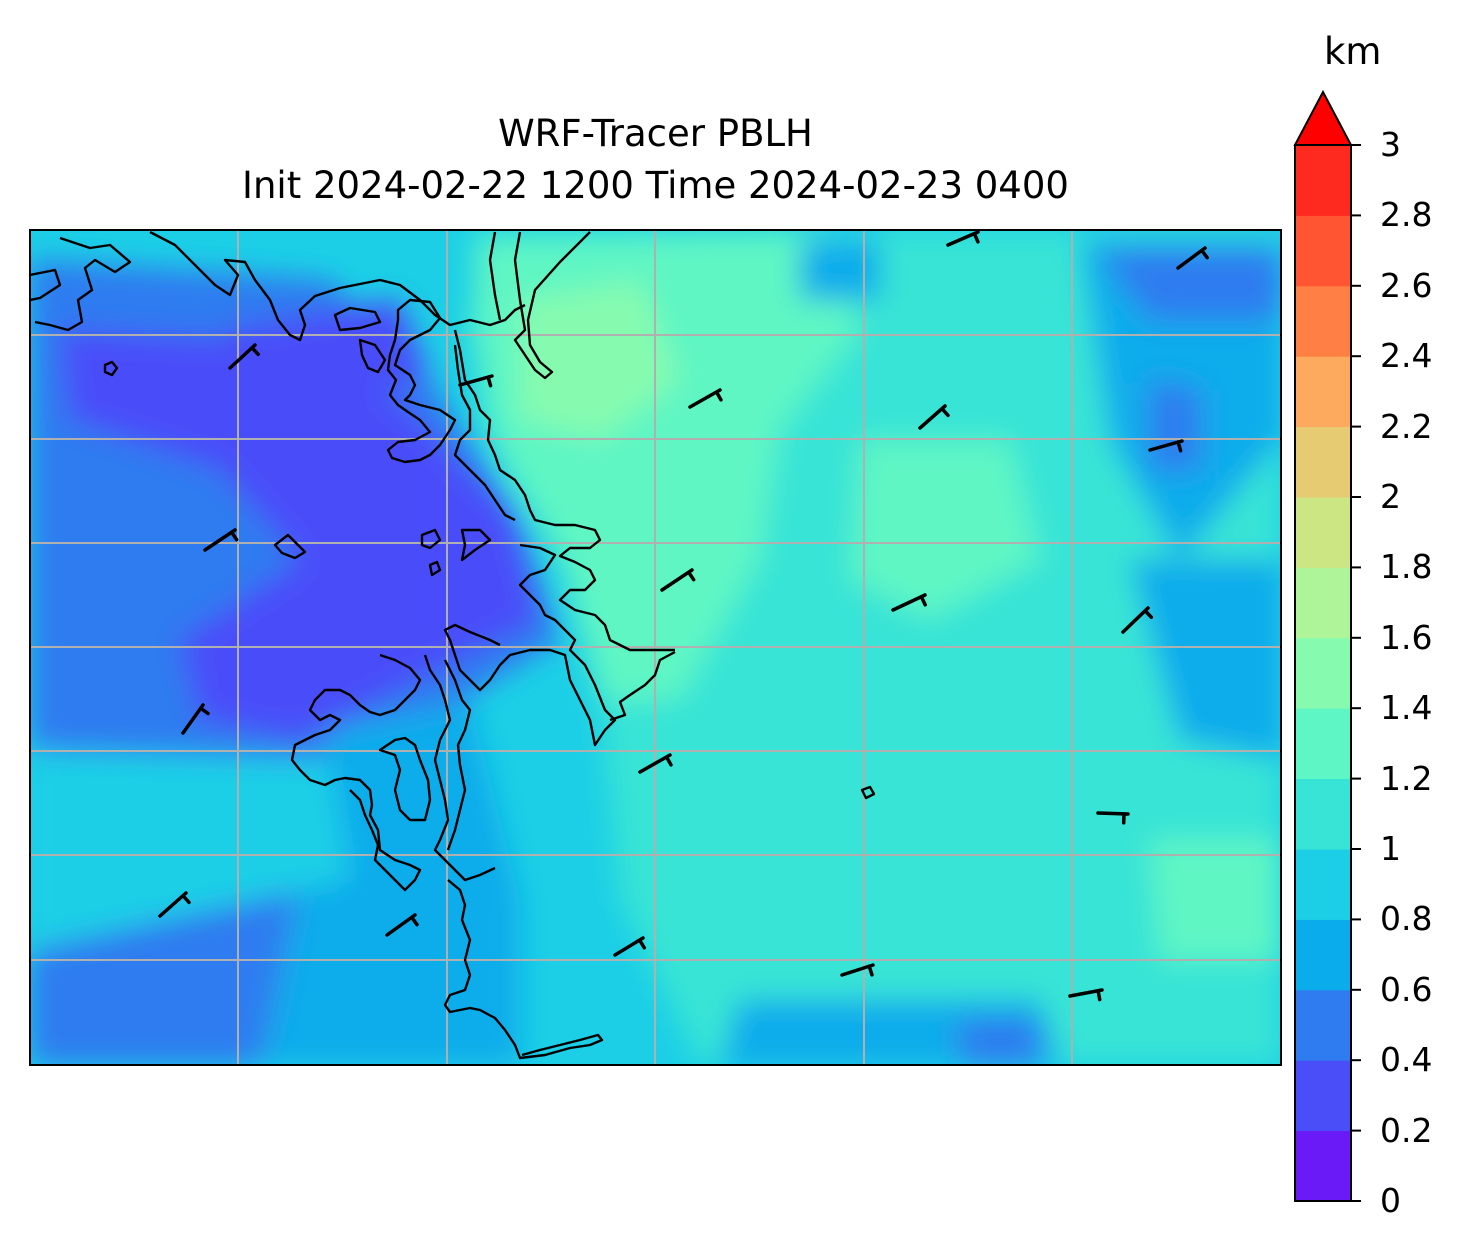 The height and width of the screenshot is (1256, 1475). I want to click on coastline-archipelago-west, so click(356, 772).